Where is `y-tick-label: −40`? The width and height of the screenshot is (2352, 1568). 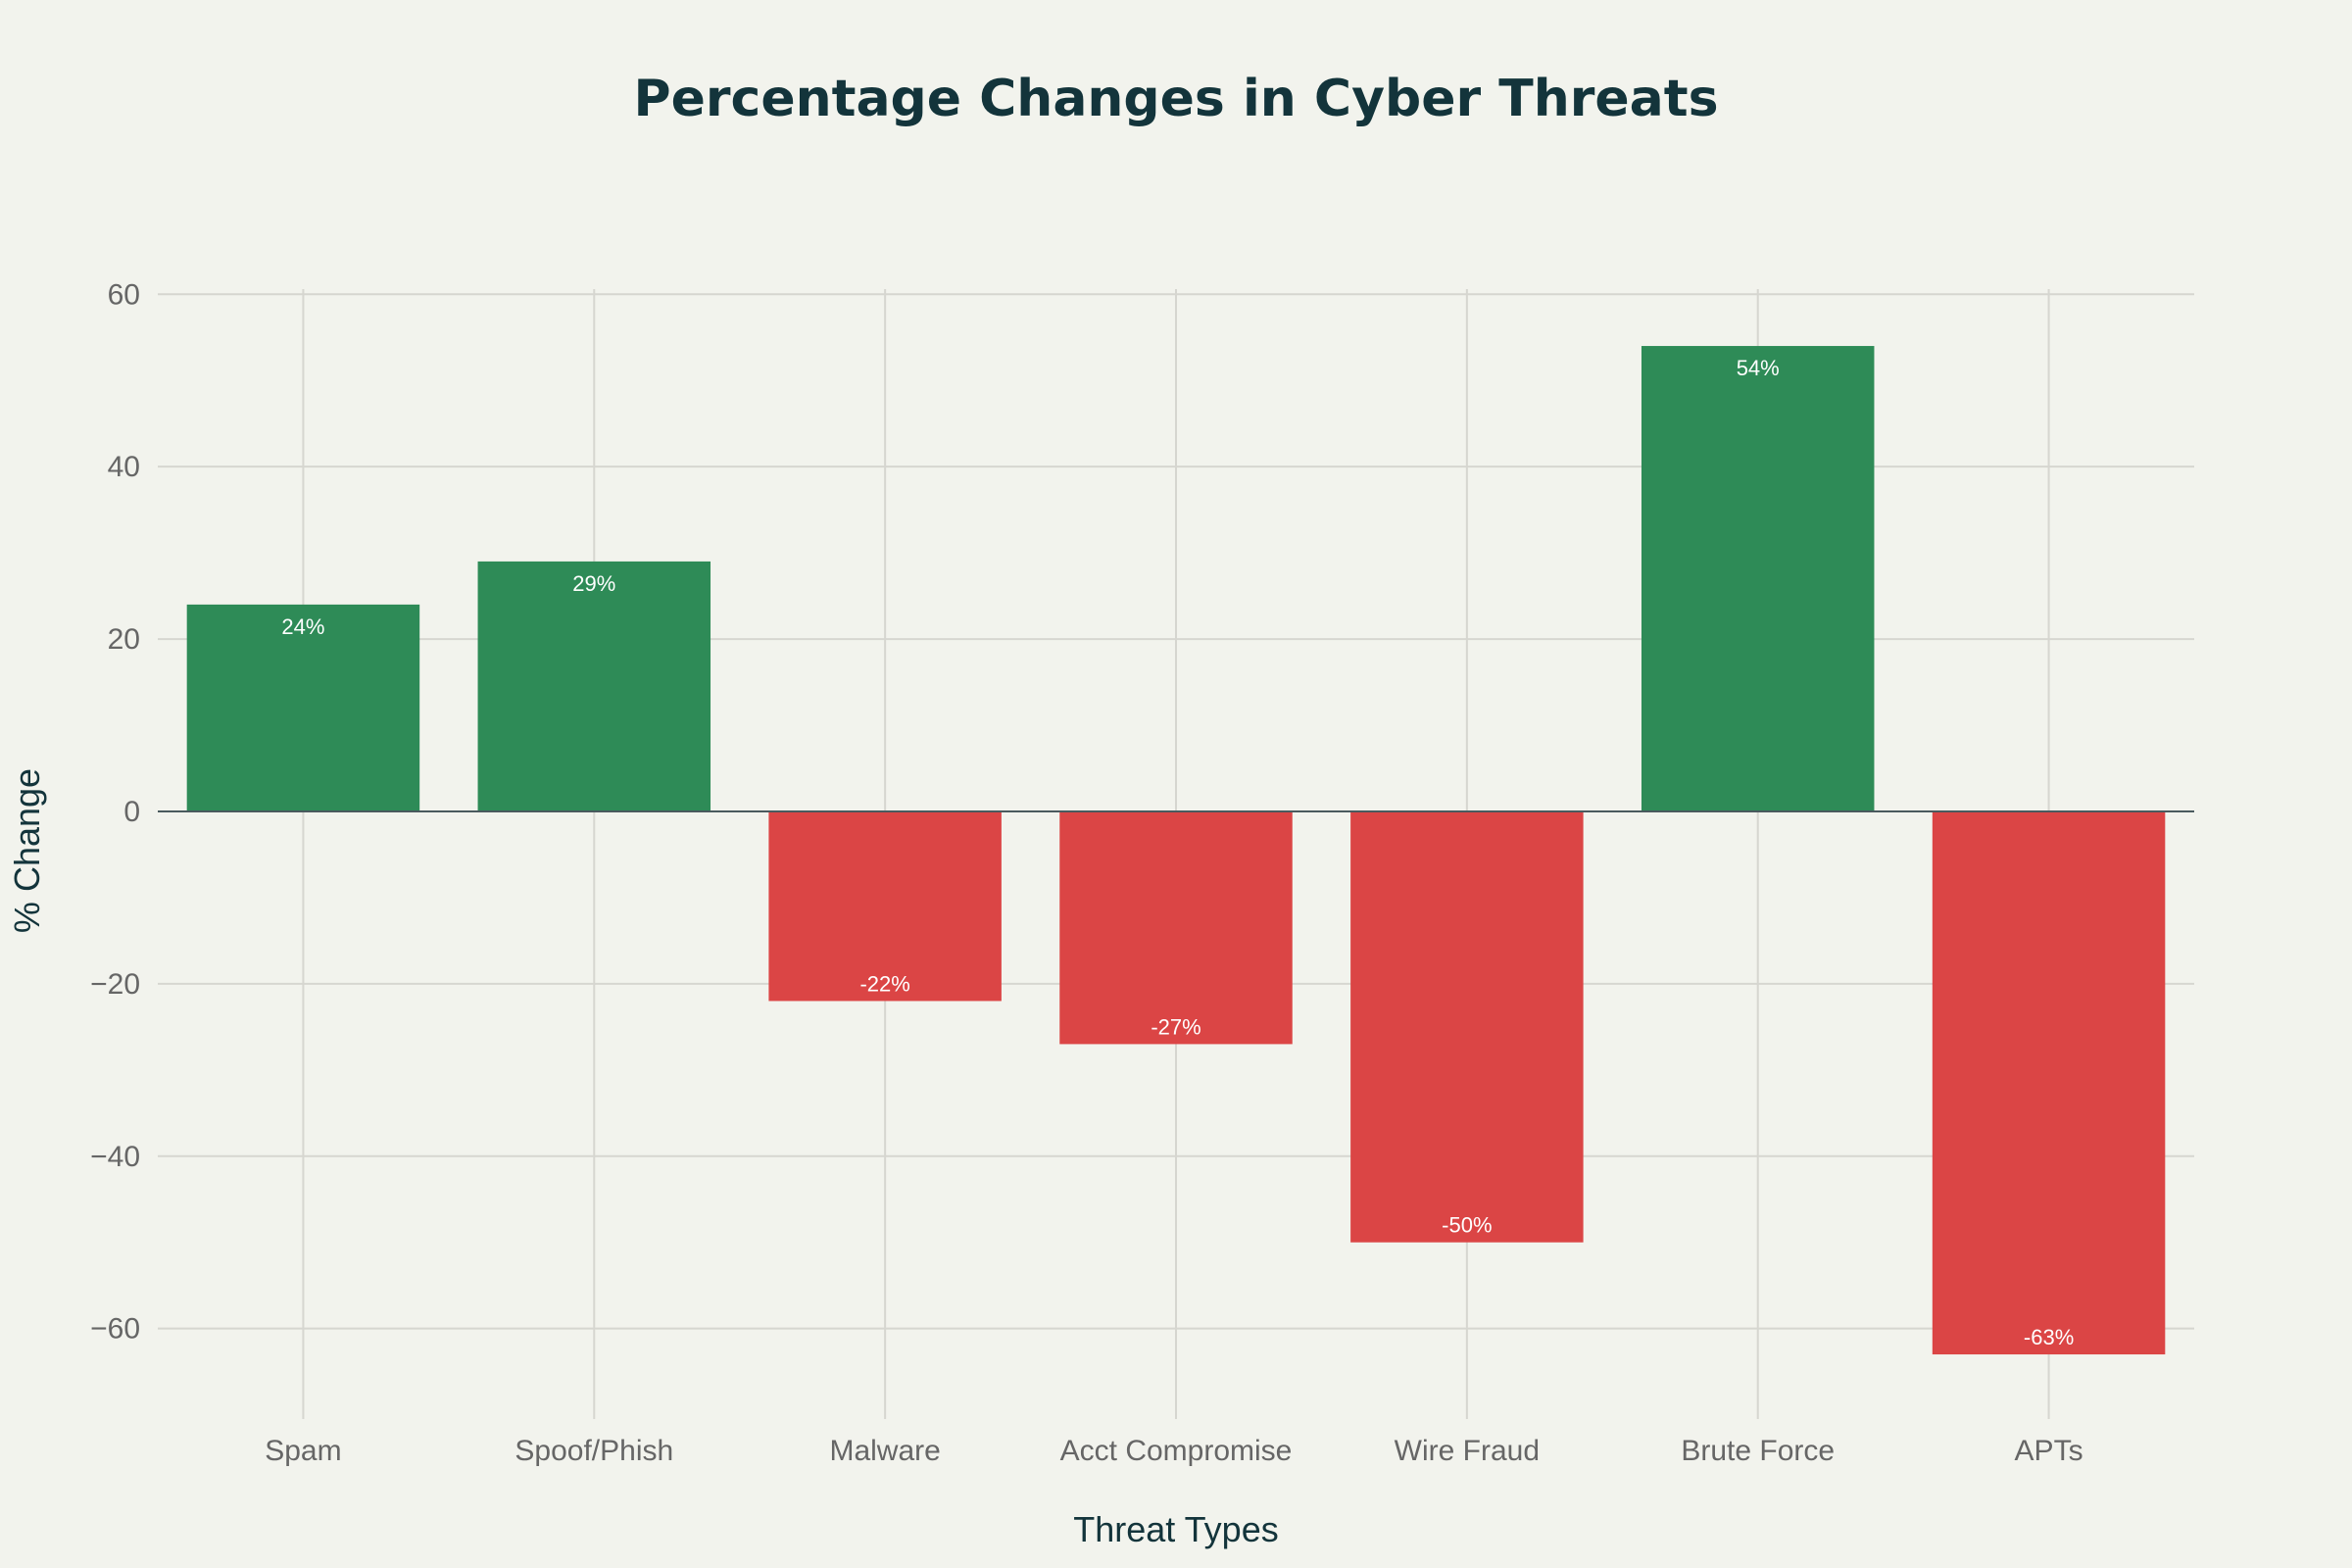 y-tick-label: −40 is located at coordinates (115, 1157).